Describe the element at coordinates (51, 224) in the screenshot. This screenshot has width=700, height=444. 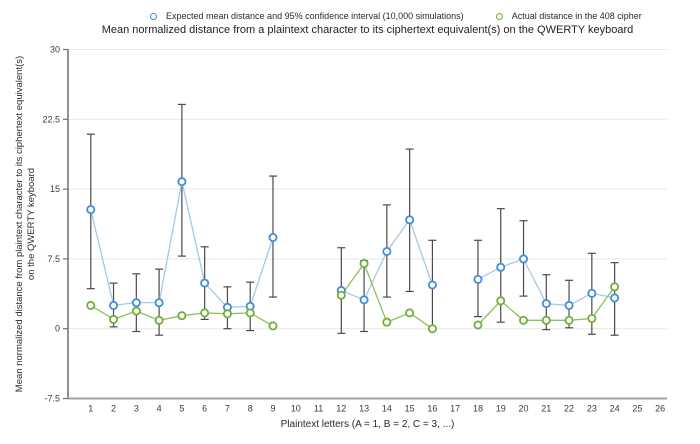
I see `y-tick-labels: 30 22.5 15 7.5 0 -7.5` at that location.